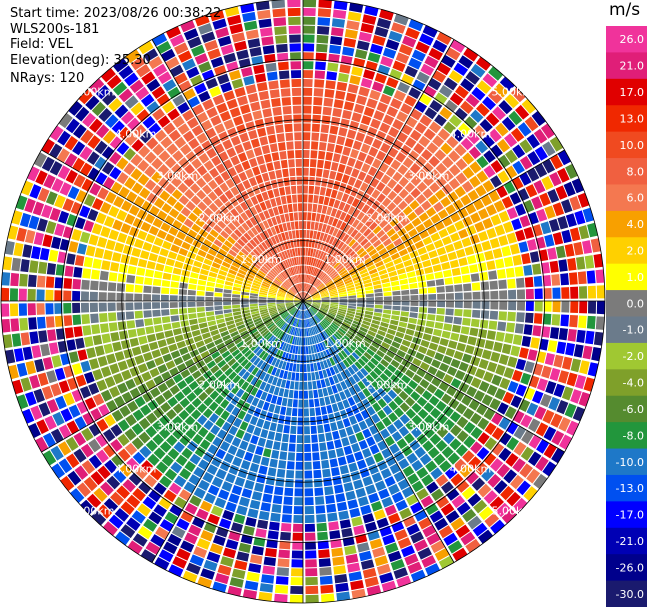 The width and height of the screenshot is (647, 607). What do you see at coordinates (626, 462) in the screenshot?
I see `colorbar-bin` at bounding box center [626, 462].